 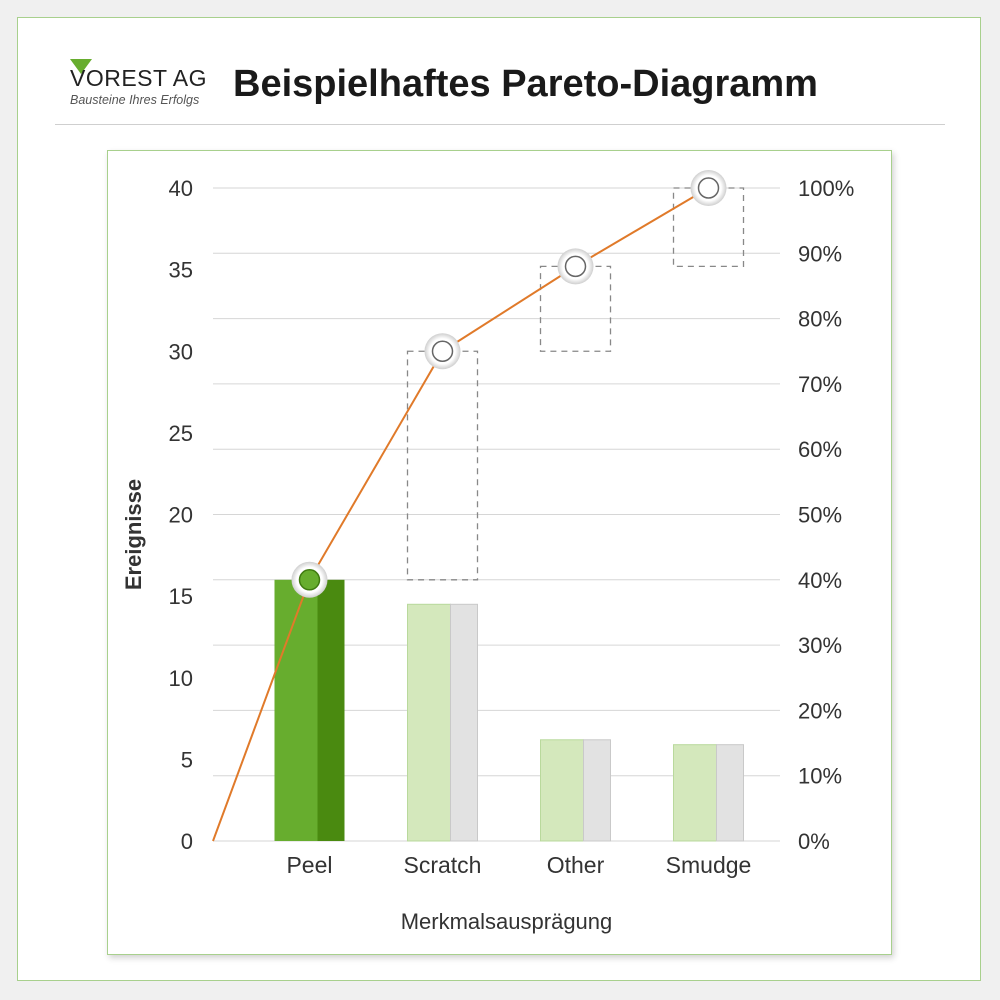 What do you see at coordinates (181, 188) in the screenshot?
I see `left-axis-tick-label: 40` at bounding box center [181, 188].